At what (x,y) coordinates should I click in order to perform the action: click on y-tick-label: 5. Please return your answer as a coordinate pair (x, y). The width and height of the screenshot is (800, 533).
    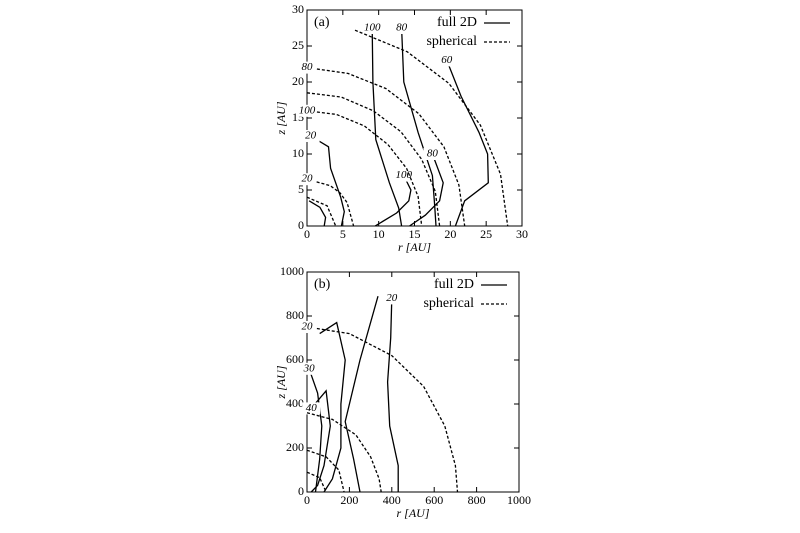
    Looking at the image, I should click on (301, 189).